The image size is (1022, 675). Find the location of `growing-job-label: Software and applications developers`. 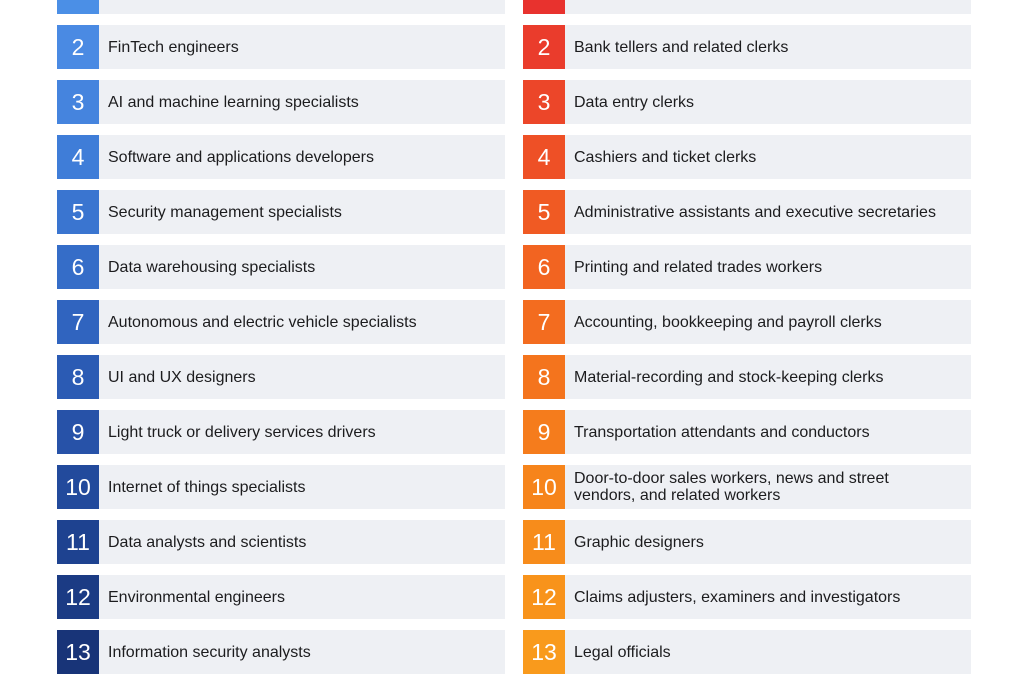

growing-job-label: Software and applications developers is located at coordinates (241, 157).